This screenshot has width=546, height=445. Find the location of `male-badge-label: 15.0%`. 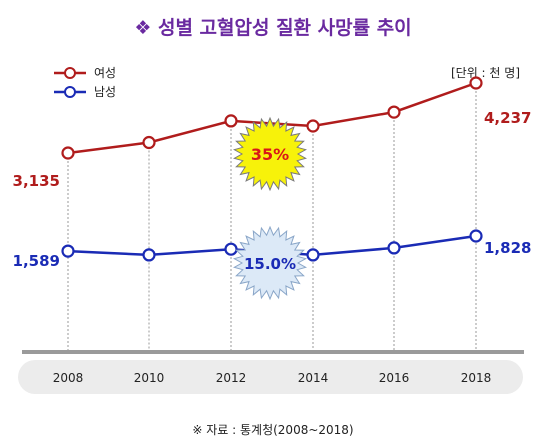

male-badge-label: 15.0% is located at coordinates (270, 264).